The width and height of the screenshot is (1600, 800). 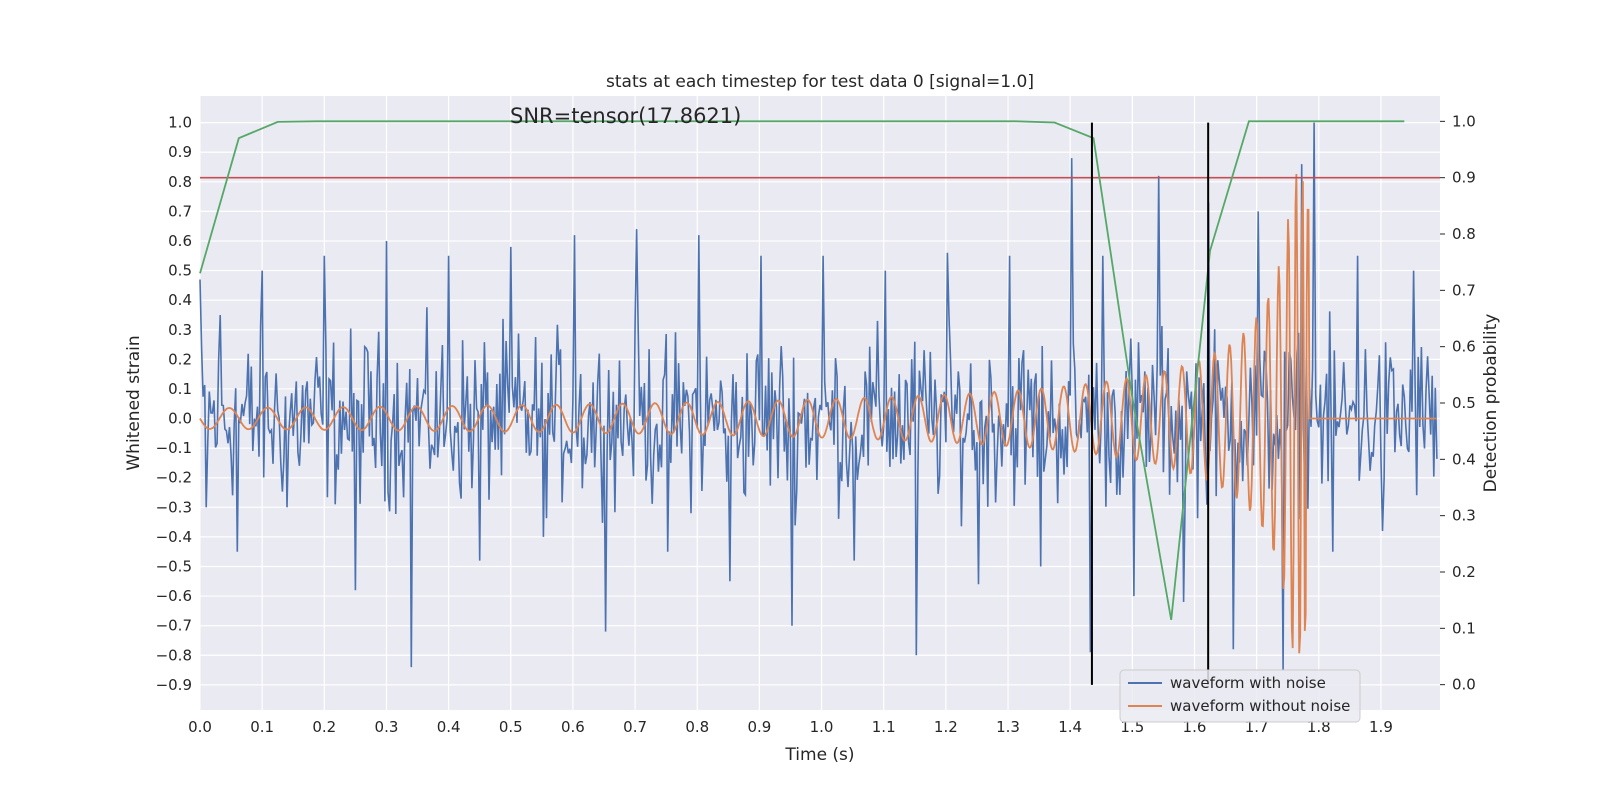 I want to click on y-tick-label-left: −0.8, so click(x=174, y=655).